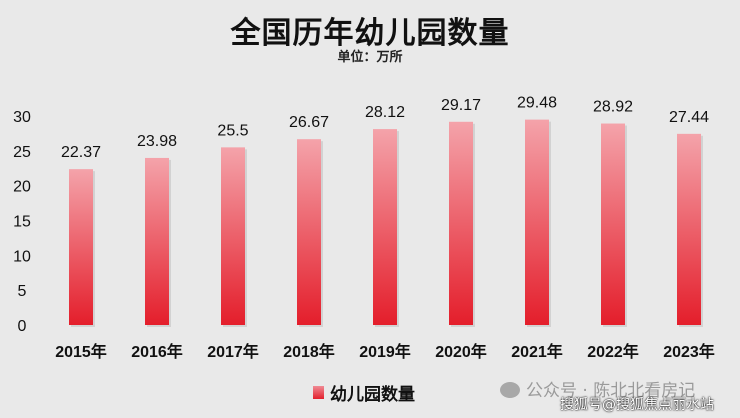 This screenshot has height=418, width=740. I want to click on x-tick-label: 2023年, so click(689, 351).